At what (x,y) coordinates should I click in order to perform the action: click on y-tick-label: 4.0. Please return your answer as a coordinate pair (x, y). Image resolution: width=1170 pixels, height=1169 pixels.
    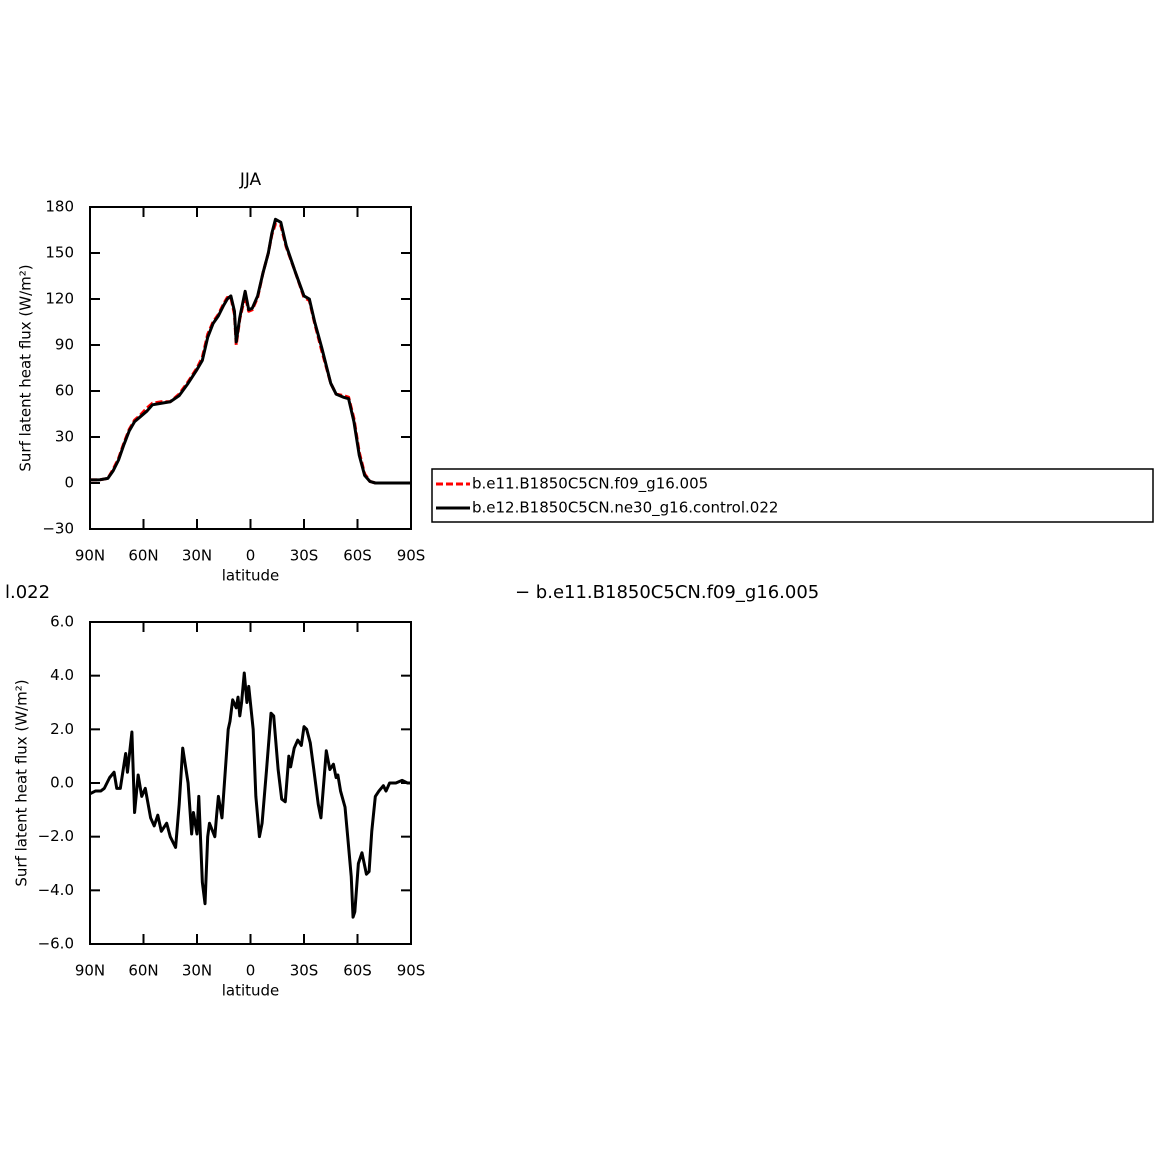
    Looking at the image, I should click on (62, 675).